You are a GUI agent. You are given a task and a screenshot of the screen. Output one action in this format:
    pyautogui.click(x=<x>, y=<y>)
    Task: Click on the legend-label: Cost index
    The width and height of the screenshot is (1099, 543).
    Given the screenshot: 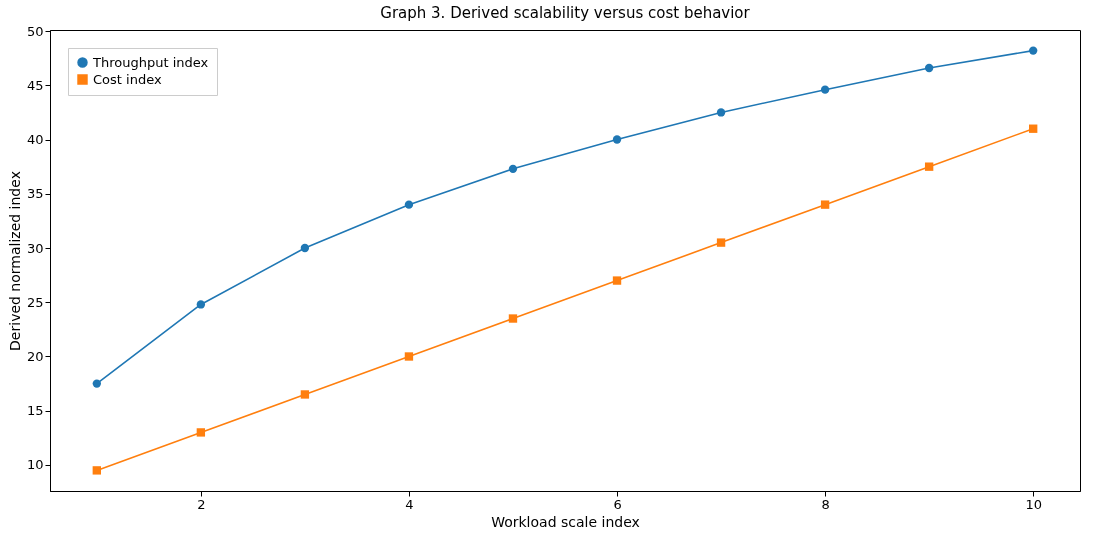 What is the action you would take?
    pyautogui.click(x=127, y=79)
    